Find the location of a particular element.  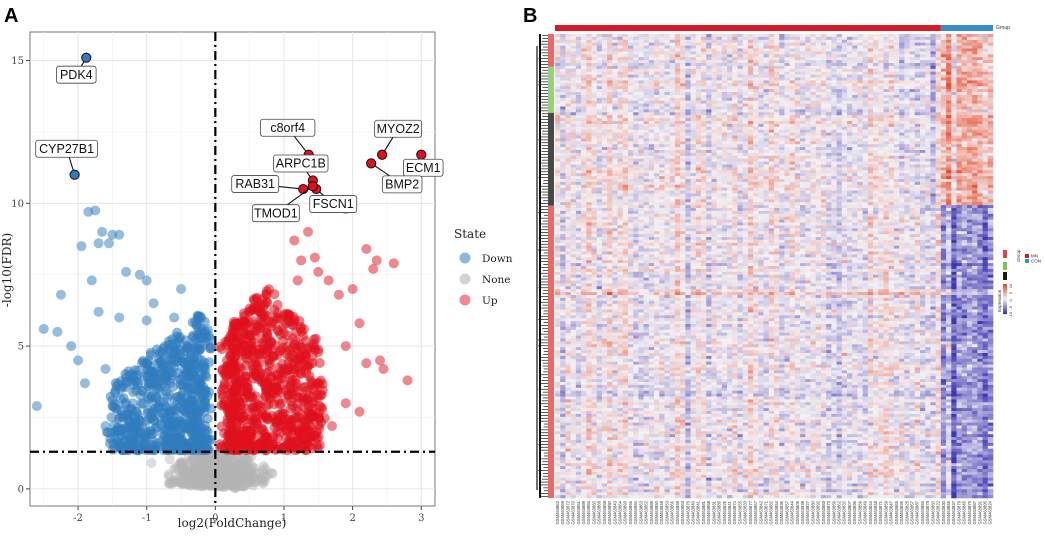

panel-label-a: A is located at coordinates (11, 16).